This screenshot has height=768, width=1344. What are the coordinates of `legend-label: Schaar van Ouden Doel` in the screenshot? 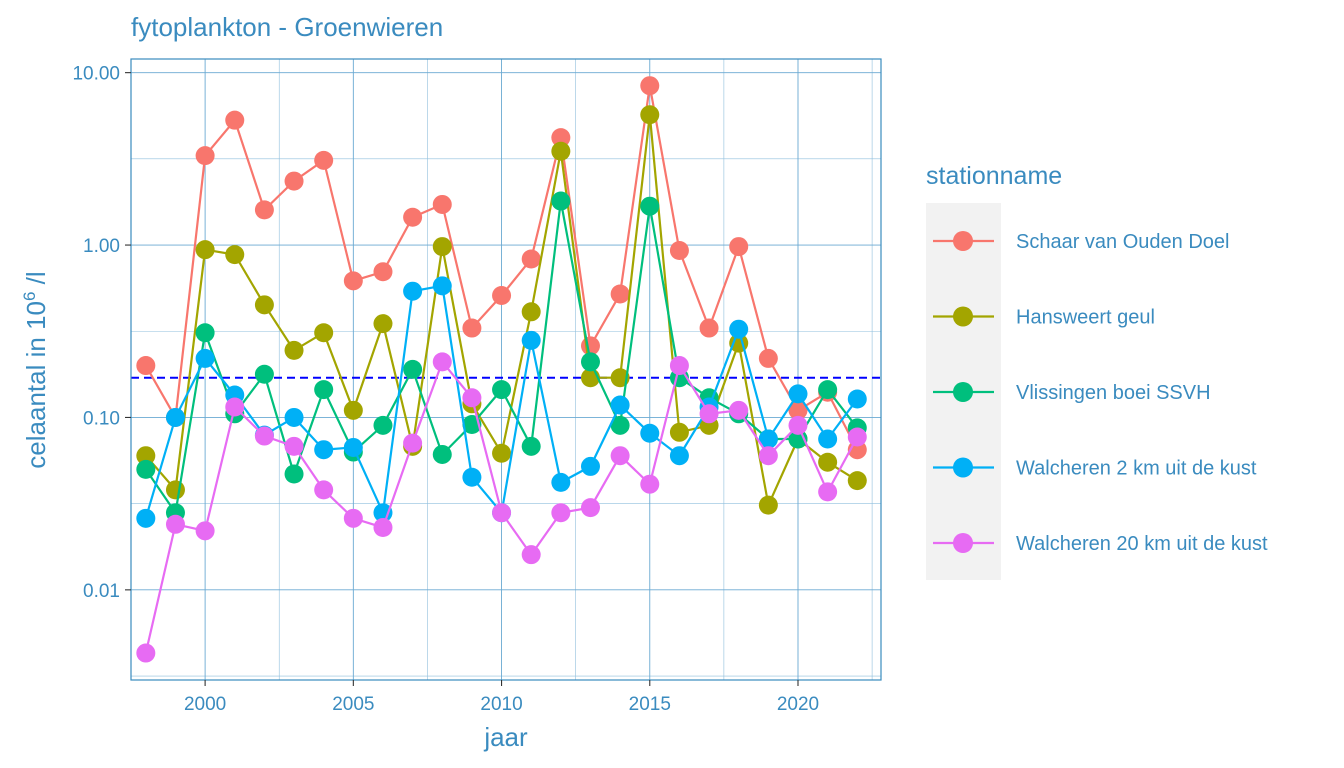 It's located at (1122, 242).